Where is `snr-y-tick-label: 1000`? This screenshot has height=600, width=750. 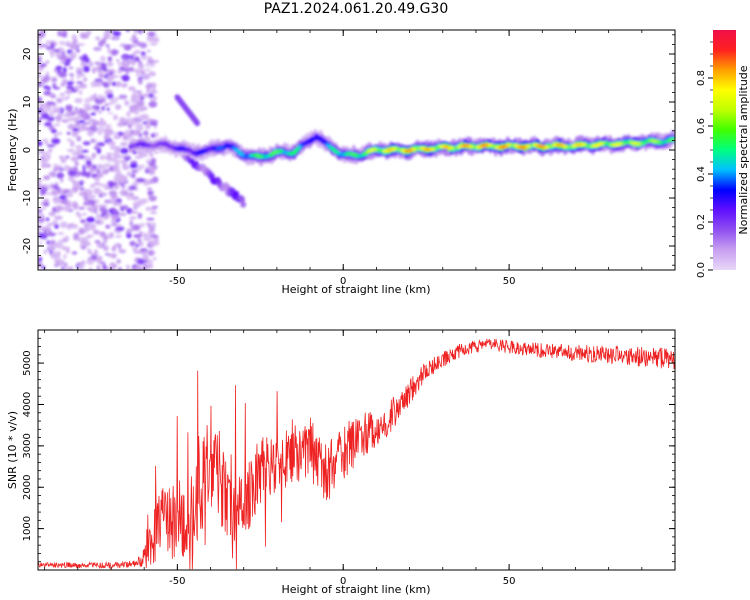 snr-y-tick-label: 1000 is located at coordinates (27, 528).